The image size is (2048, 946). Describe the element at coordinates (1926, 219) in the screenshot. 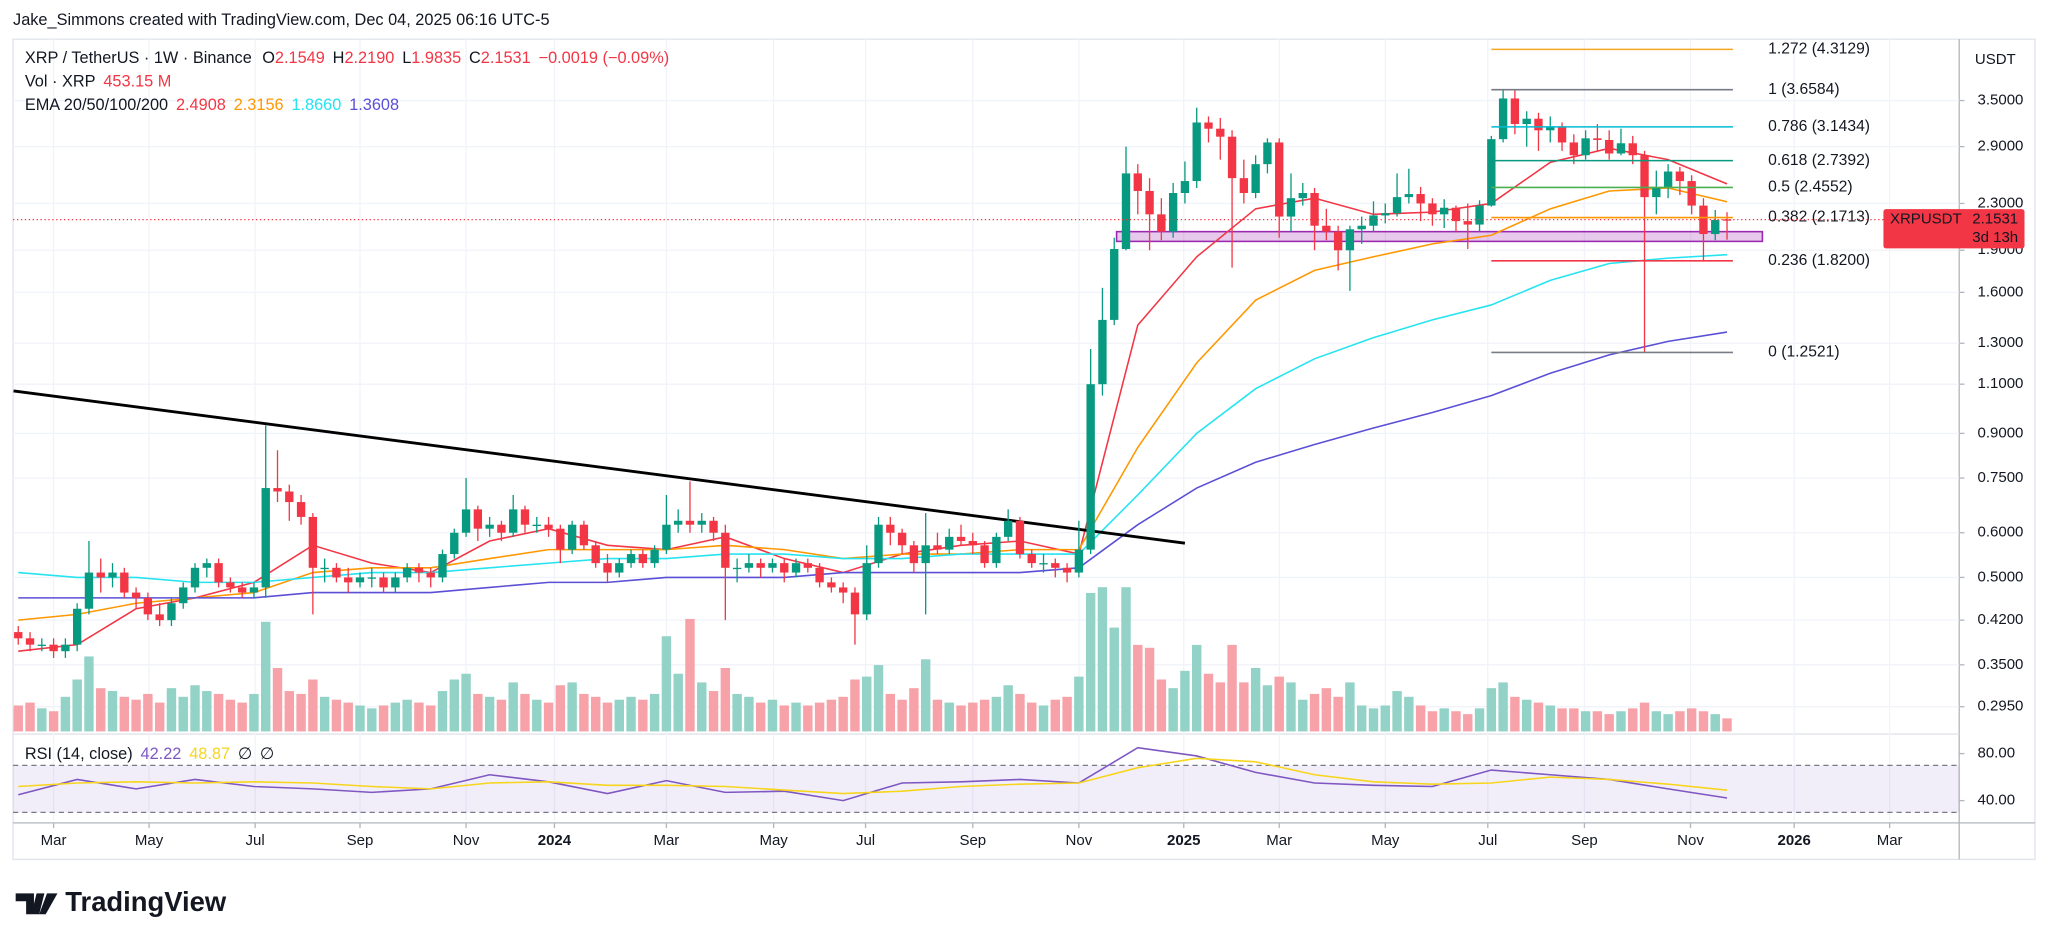

I see `ticker-label: XRPUSDT` at that location.